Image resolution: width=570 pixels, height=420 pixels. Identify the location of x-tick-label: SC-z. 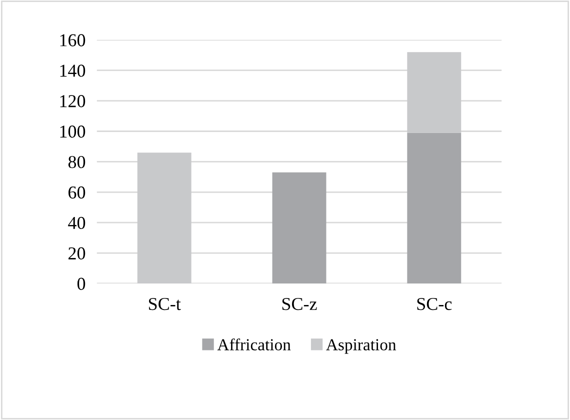
(299, 304).